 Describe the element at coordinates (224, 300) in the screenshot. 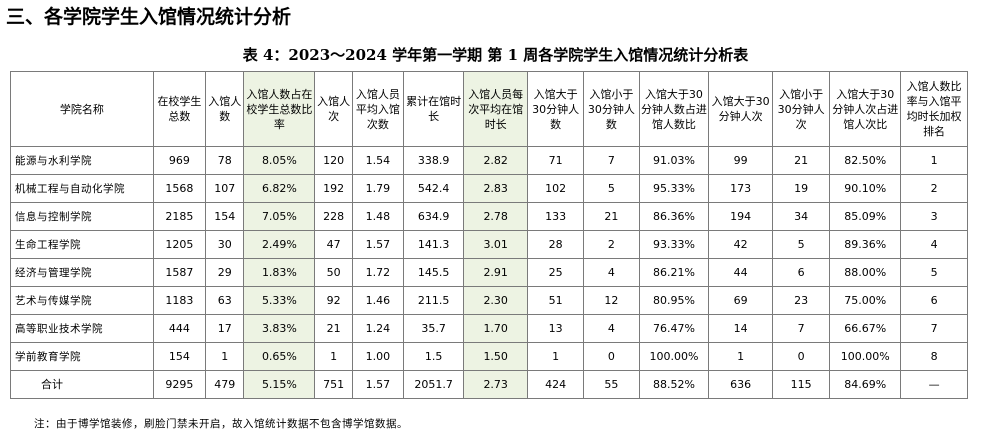

I see `table-cell: 63` at that location.